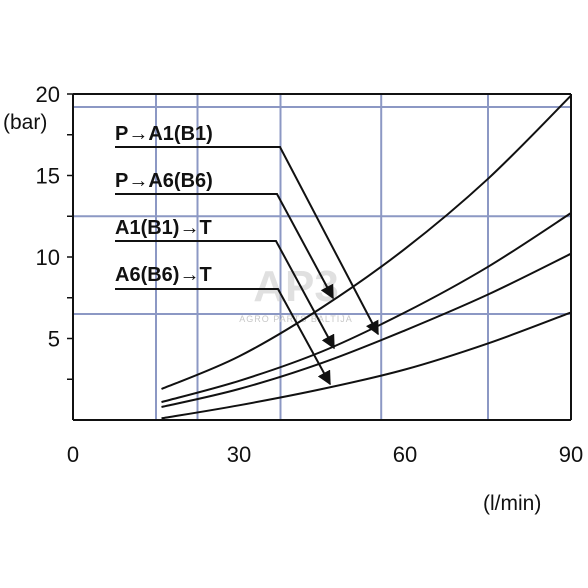  What do you see at coordinates (54, 339) in the screenshot?
I see `y-tick-label-5: 5` at bounding box center [54, 339].